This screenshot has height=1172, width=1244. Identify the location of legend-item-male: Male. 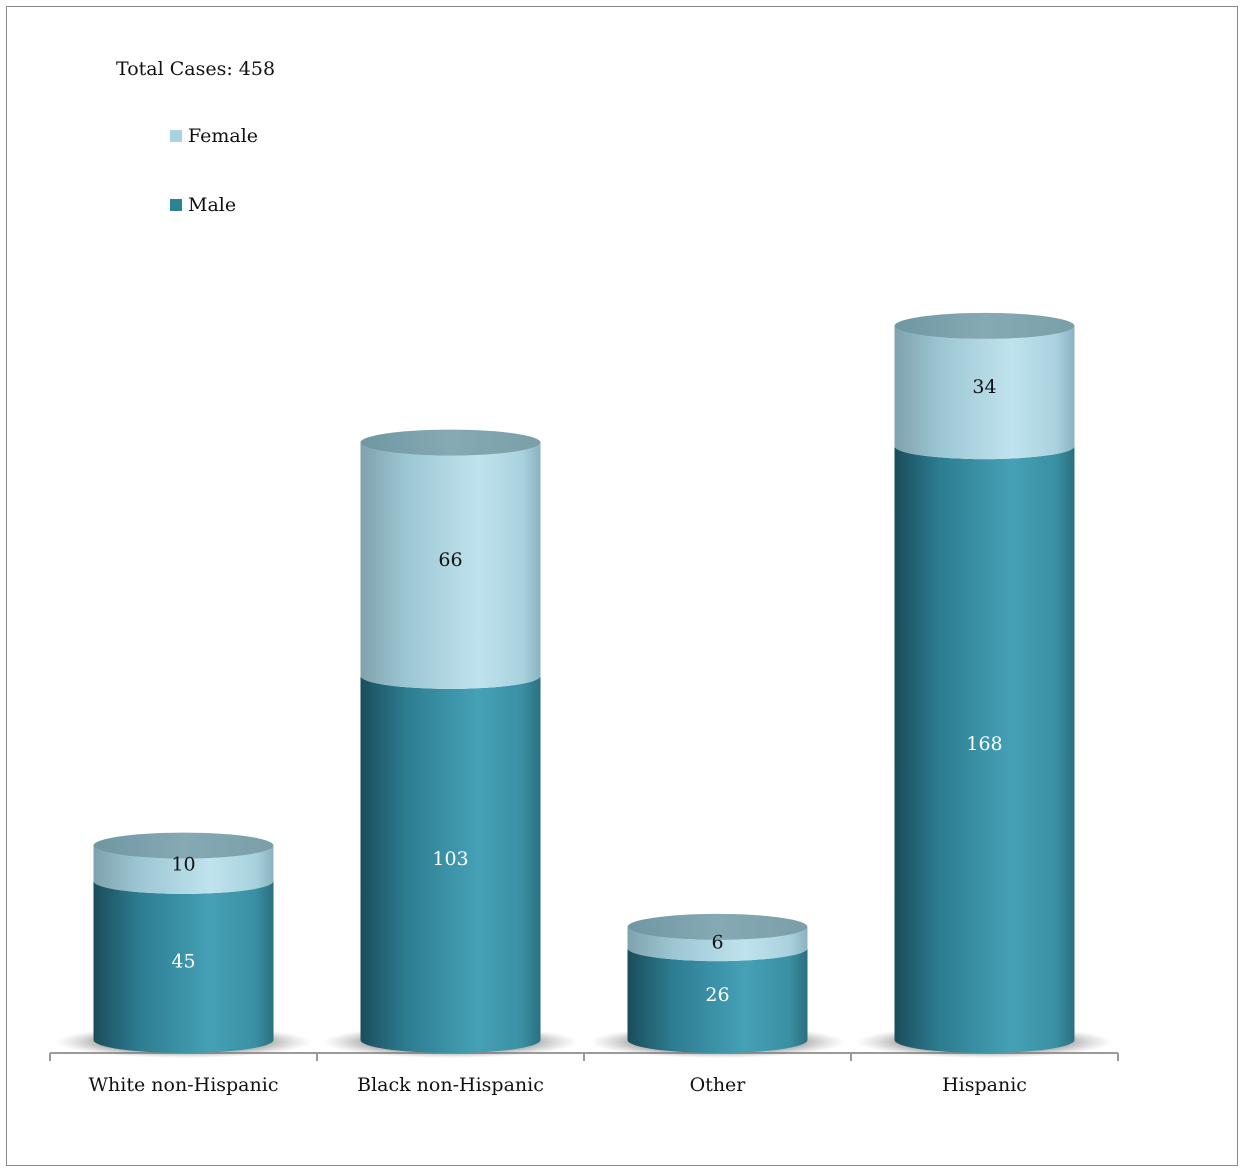
(203, 205).